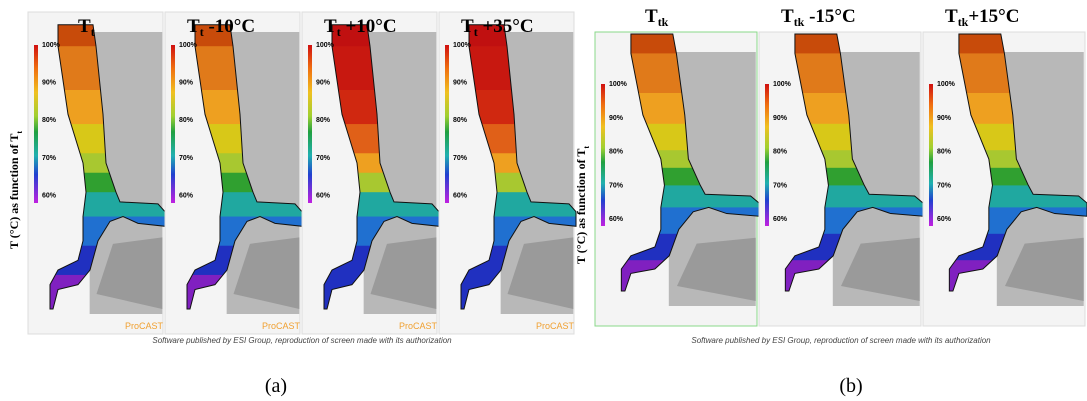 The image size is (1087, 401). Describe the element at coordinates (993, 16) in the screenshot. I see `text-suffix: +15°C` at that location.